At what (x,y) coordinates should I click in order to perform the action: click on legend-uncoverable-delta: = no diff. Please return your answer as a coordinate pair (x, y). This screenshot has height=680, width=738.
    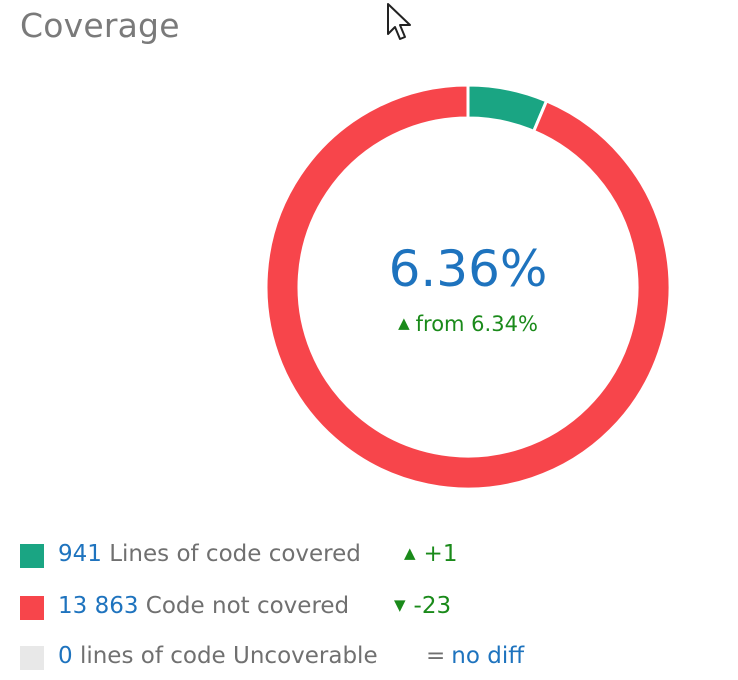
    Looking at the image, I should click on (475, 656).